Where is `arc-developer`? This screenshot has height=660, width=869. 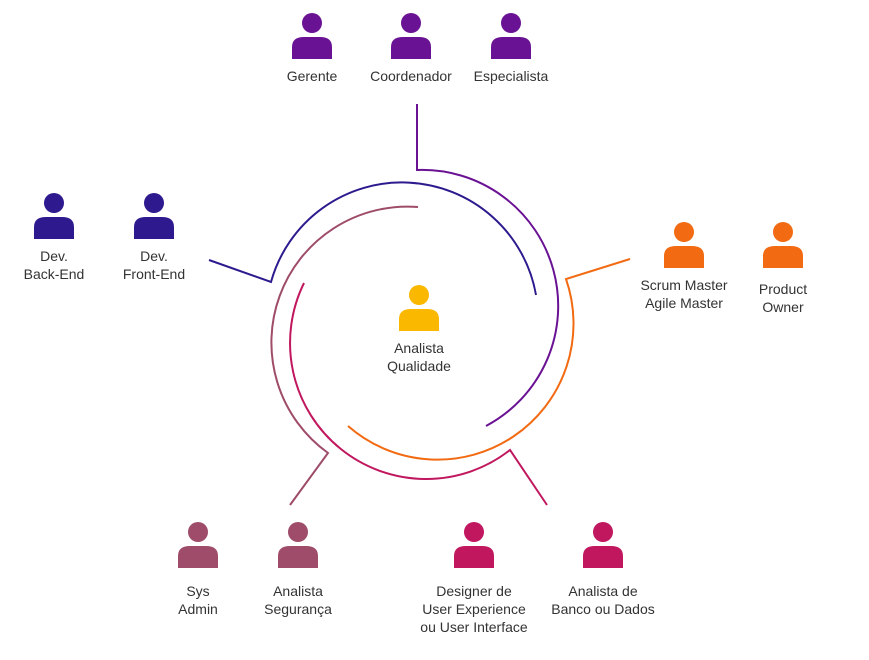
arc-developer is located at coordinates (372, 238).